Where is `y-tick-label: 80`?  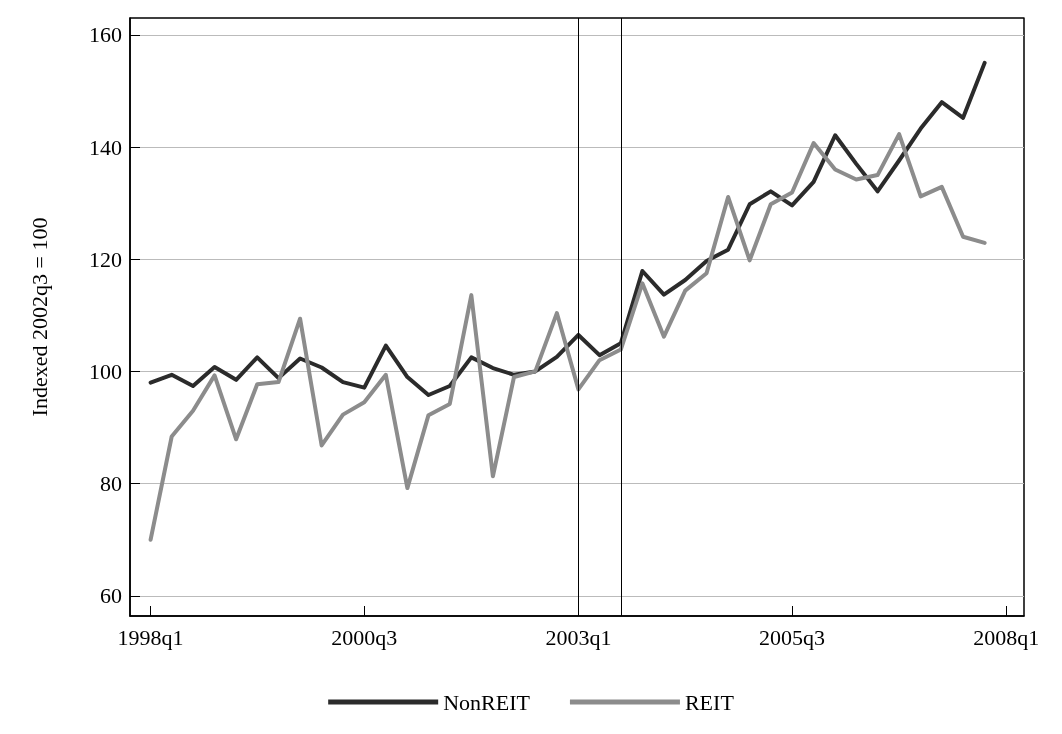
y-tick-label: 80 is located at coordinates (111, 484).